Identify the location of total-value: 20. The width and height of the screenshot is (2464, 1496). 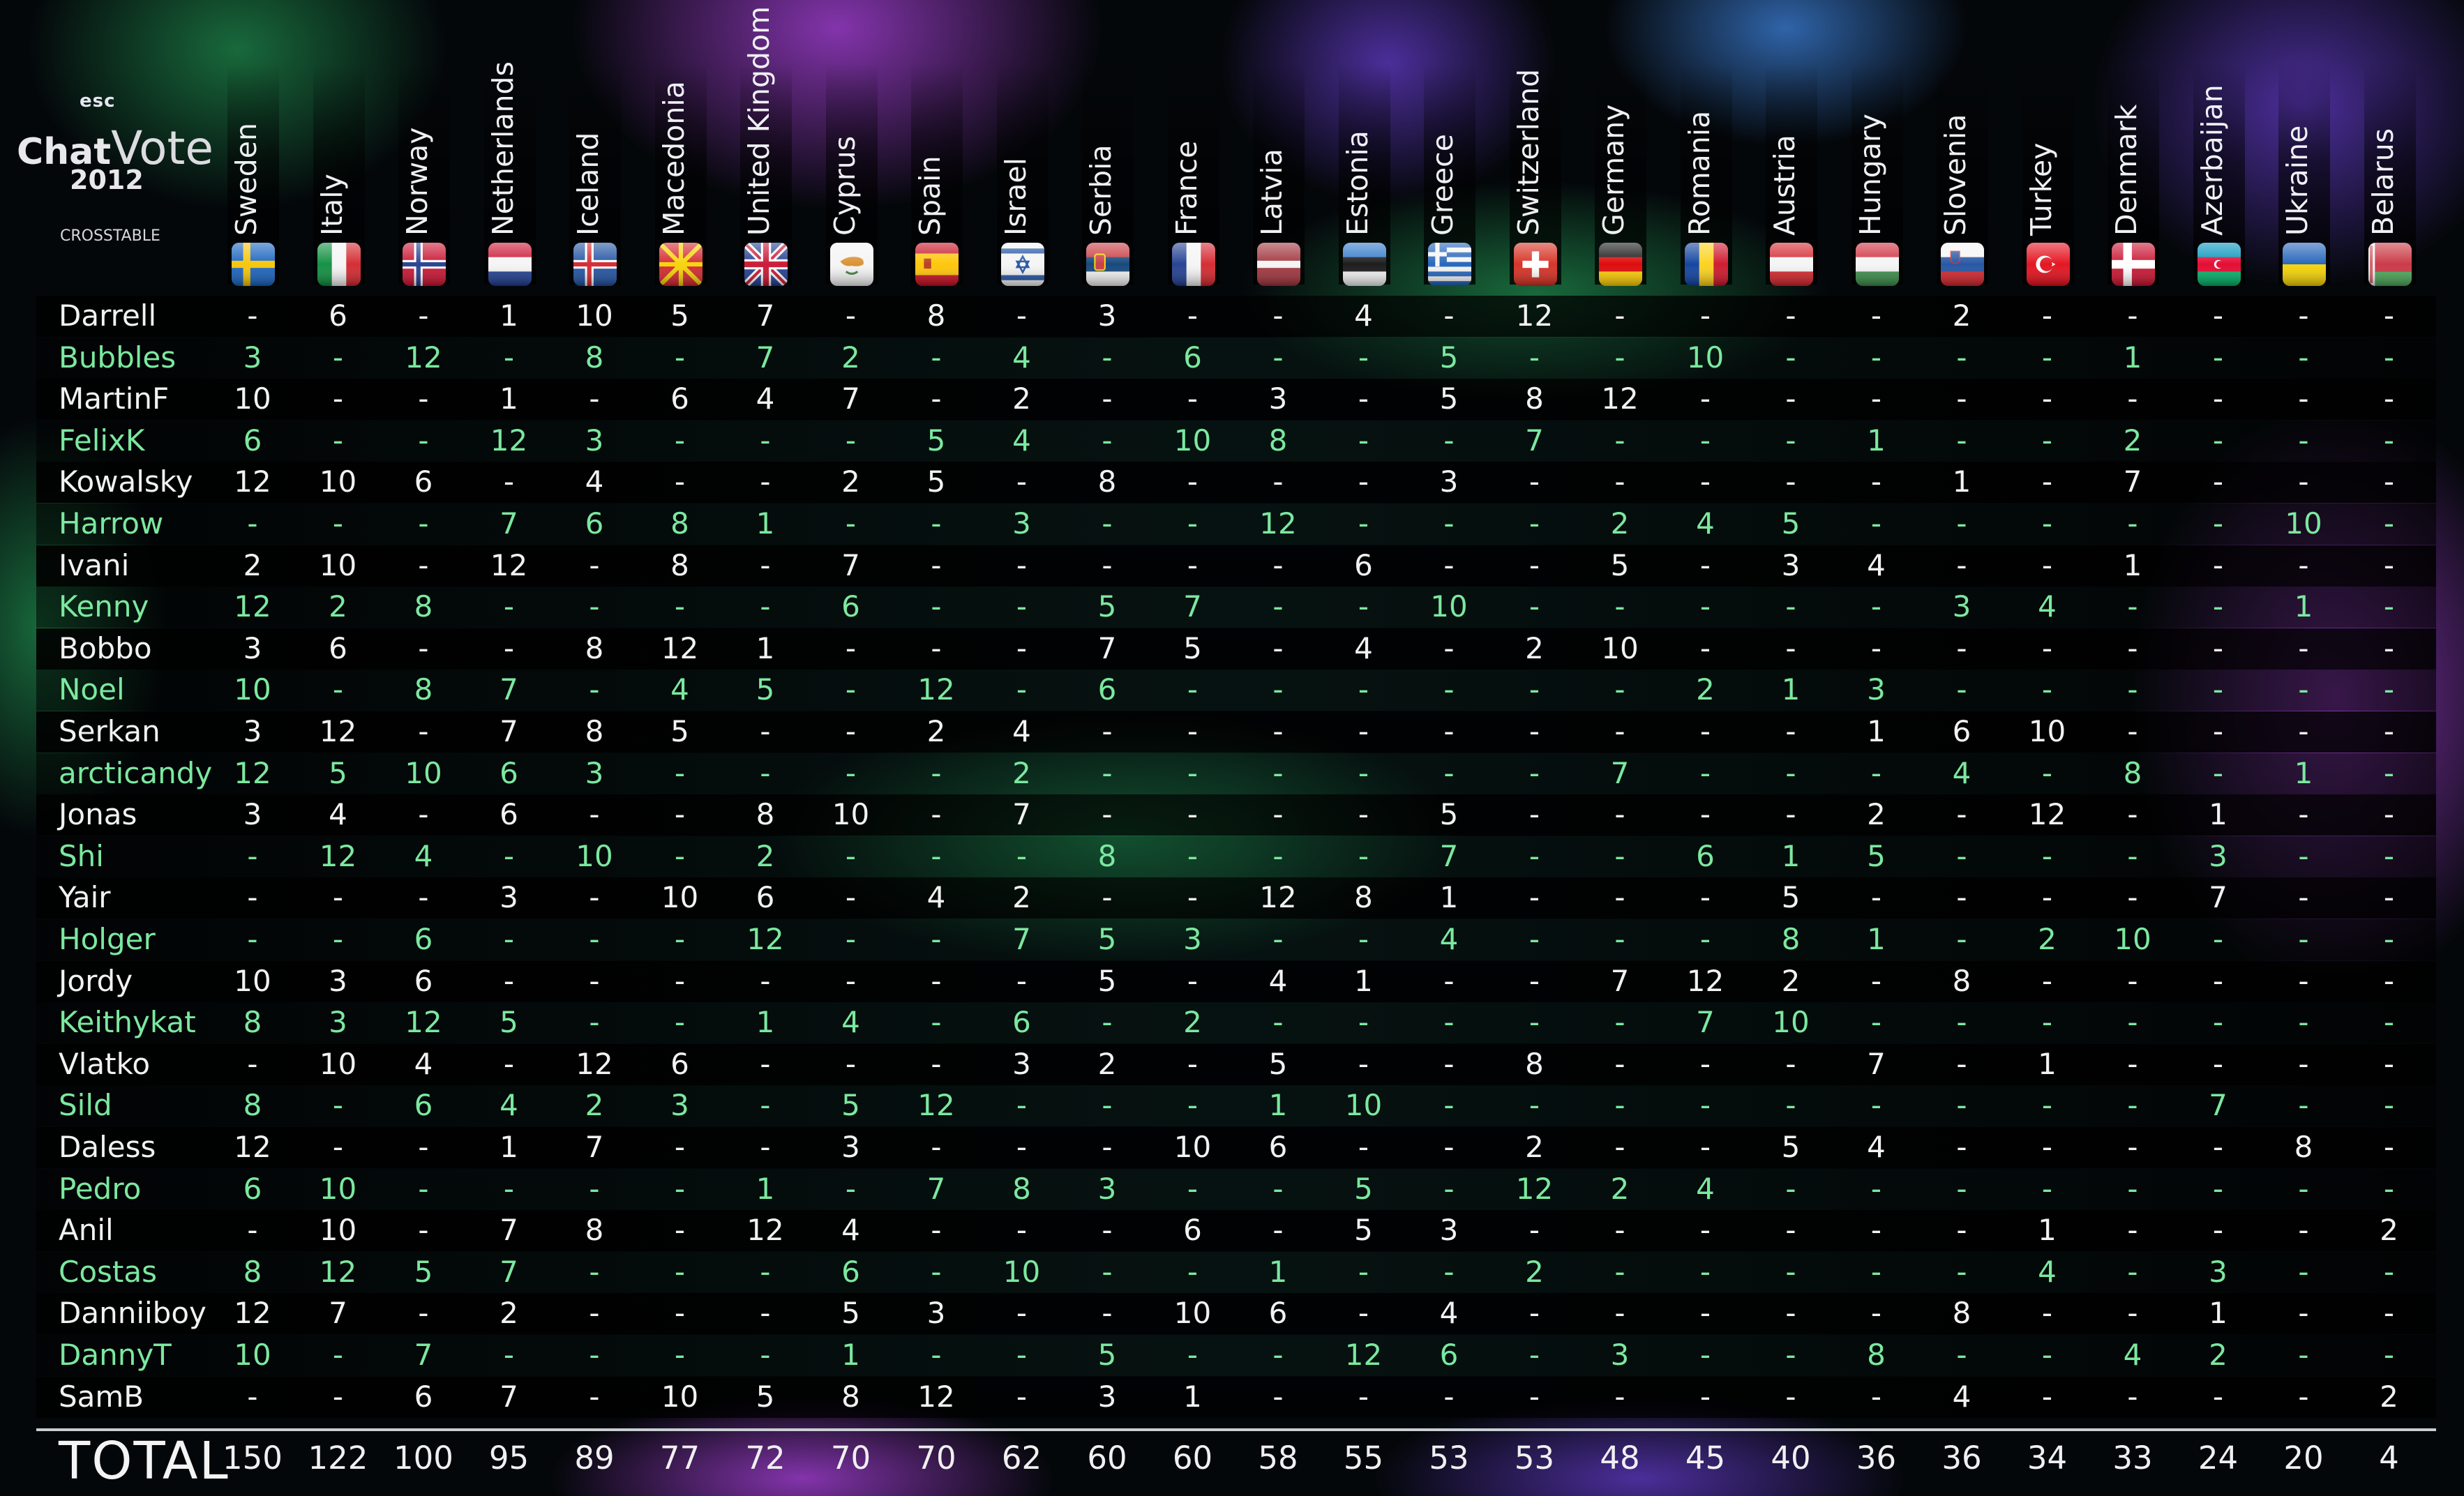
(2303, 1458).